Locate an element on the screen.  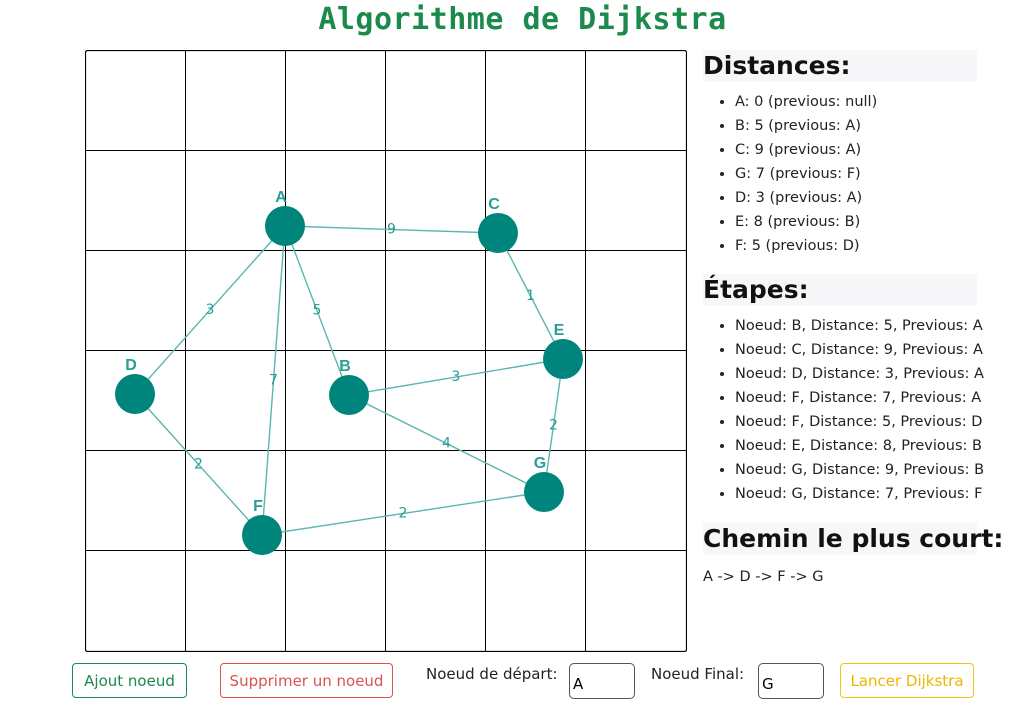
node-label: A is located at coordinates (281, 197).